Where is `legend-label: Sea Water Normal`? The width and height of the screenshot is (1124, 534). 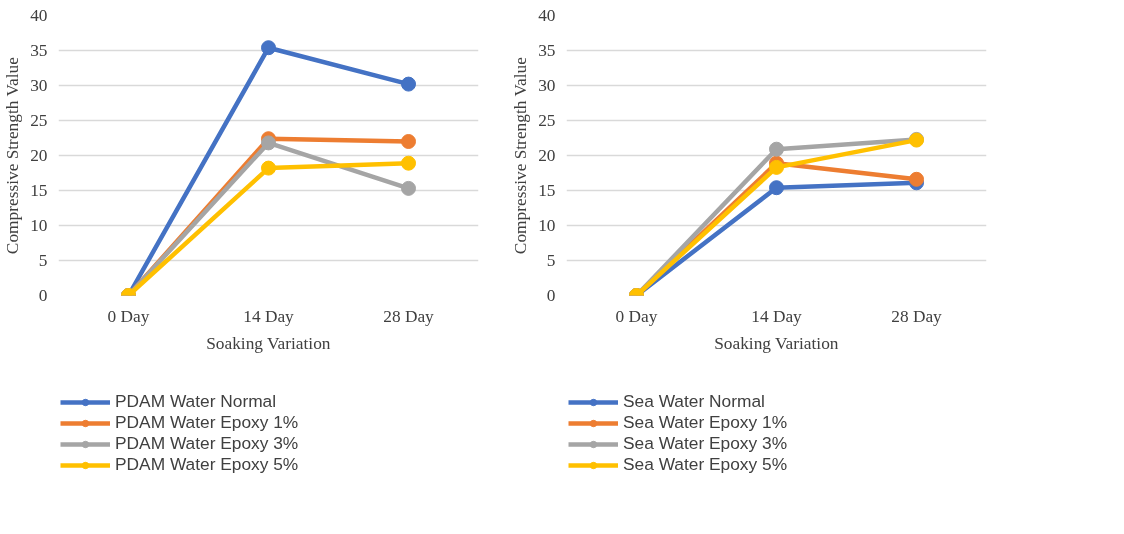 legend-label: Sea Water Normal is located at coordinates (694, 401).